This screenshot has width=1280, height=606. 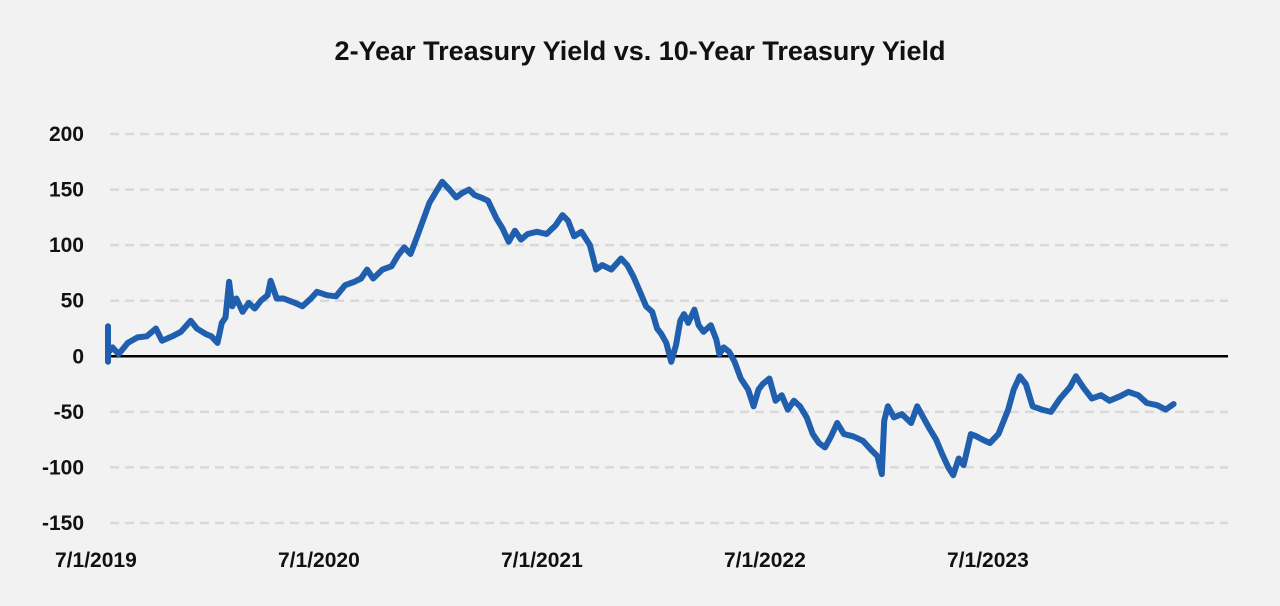 I want to click on y-tick-label: 150, so click(x=66, y=190).